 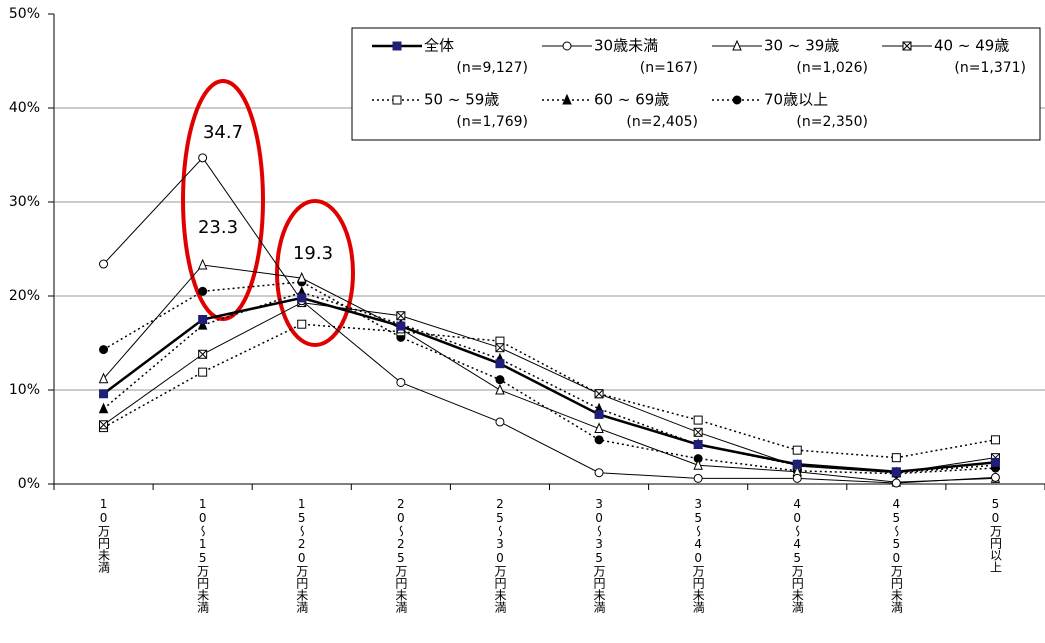 What do you see at coordinates (104, 535) in the screenshot?
I see `x-tick-label: 10万円未満` at bounding box center [104, 535].